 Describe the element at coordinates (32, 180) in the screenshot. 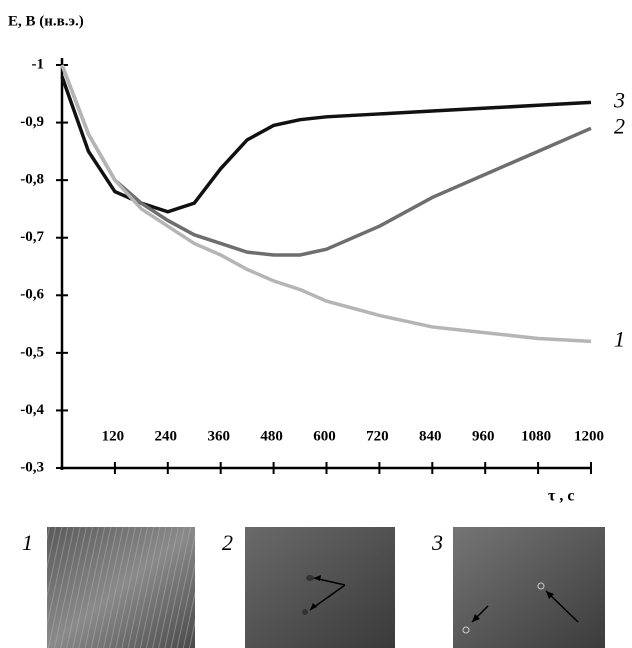

I see `y-tick-label: -0,8` at that location.